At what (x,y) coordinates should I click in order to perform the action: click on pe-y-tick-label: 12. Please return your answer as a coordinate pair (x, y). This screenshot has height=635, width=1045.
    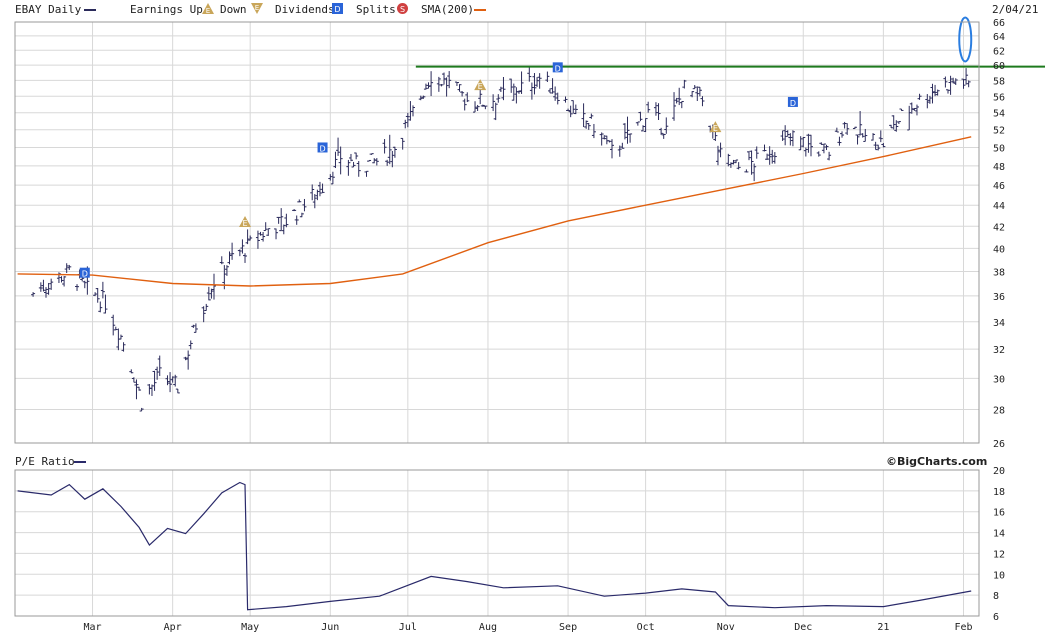
    Looking at the image, I should click on (999, 554).